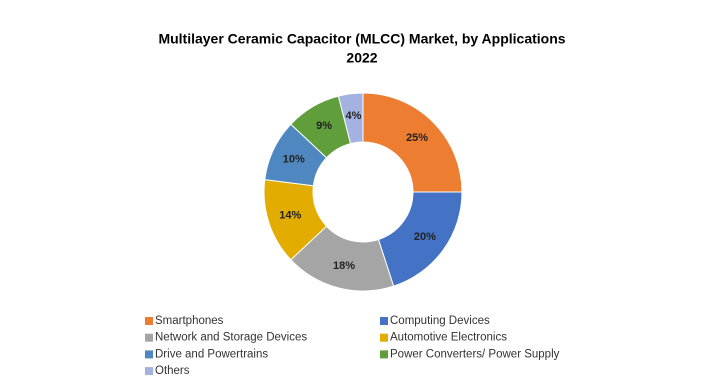 Image resolution: width=723 pixels, height=382 pixels. Describe the element at coordinates (324, 126) in the screenshot. I see `data-label: 9%` at that location.